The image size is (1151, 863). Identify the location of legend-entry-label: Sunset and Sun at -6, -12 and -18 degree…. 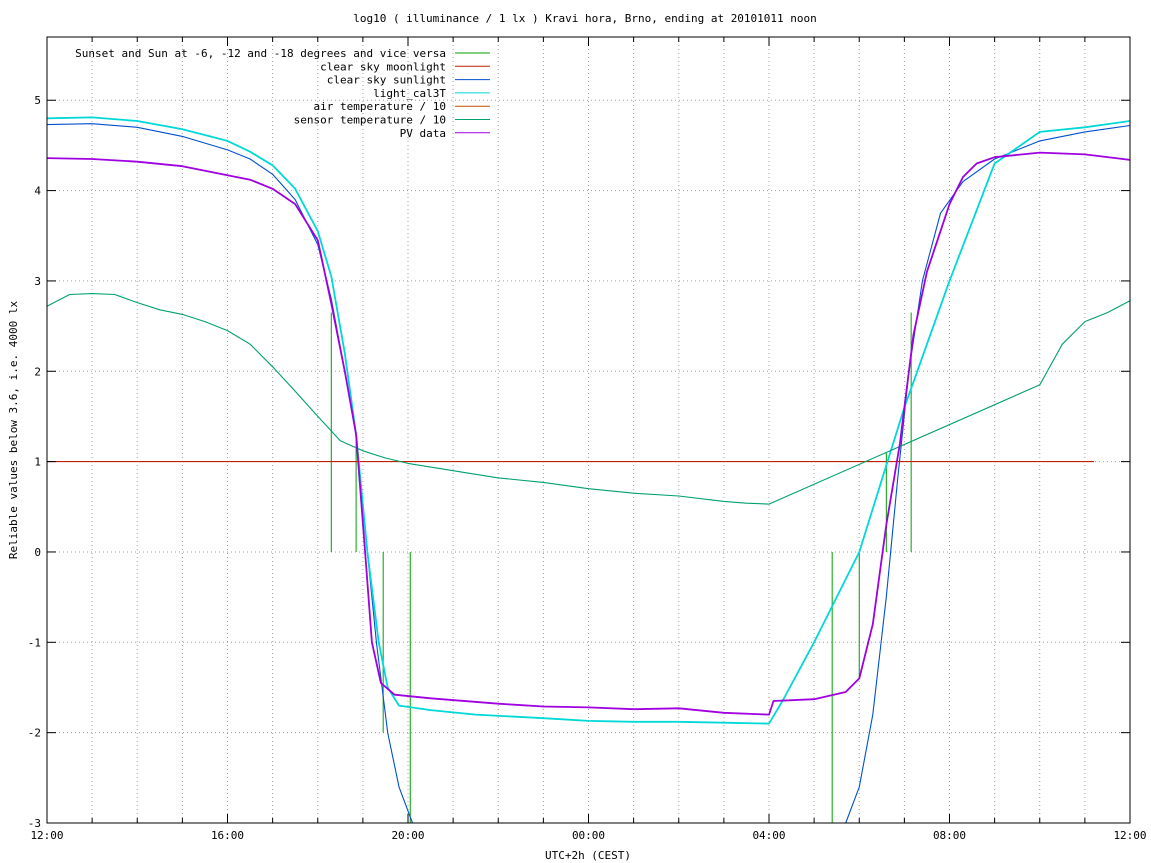
(260, 53).